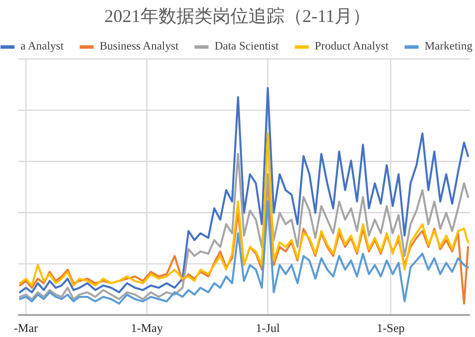 The width and height of the screenshot is (475, 337). Describe the element at coordinates (26, 328) in the screenshot. I see `x-tick-label: -Mar` at that location.